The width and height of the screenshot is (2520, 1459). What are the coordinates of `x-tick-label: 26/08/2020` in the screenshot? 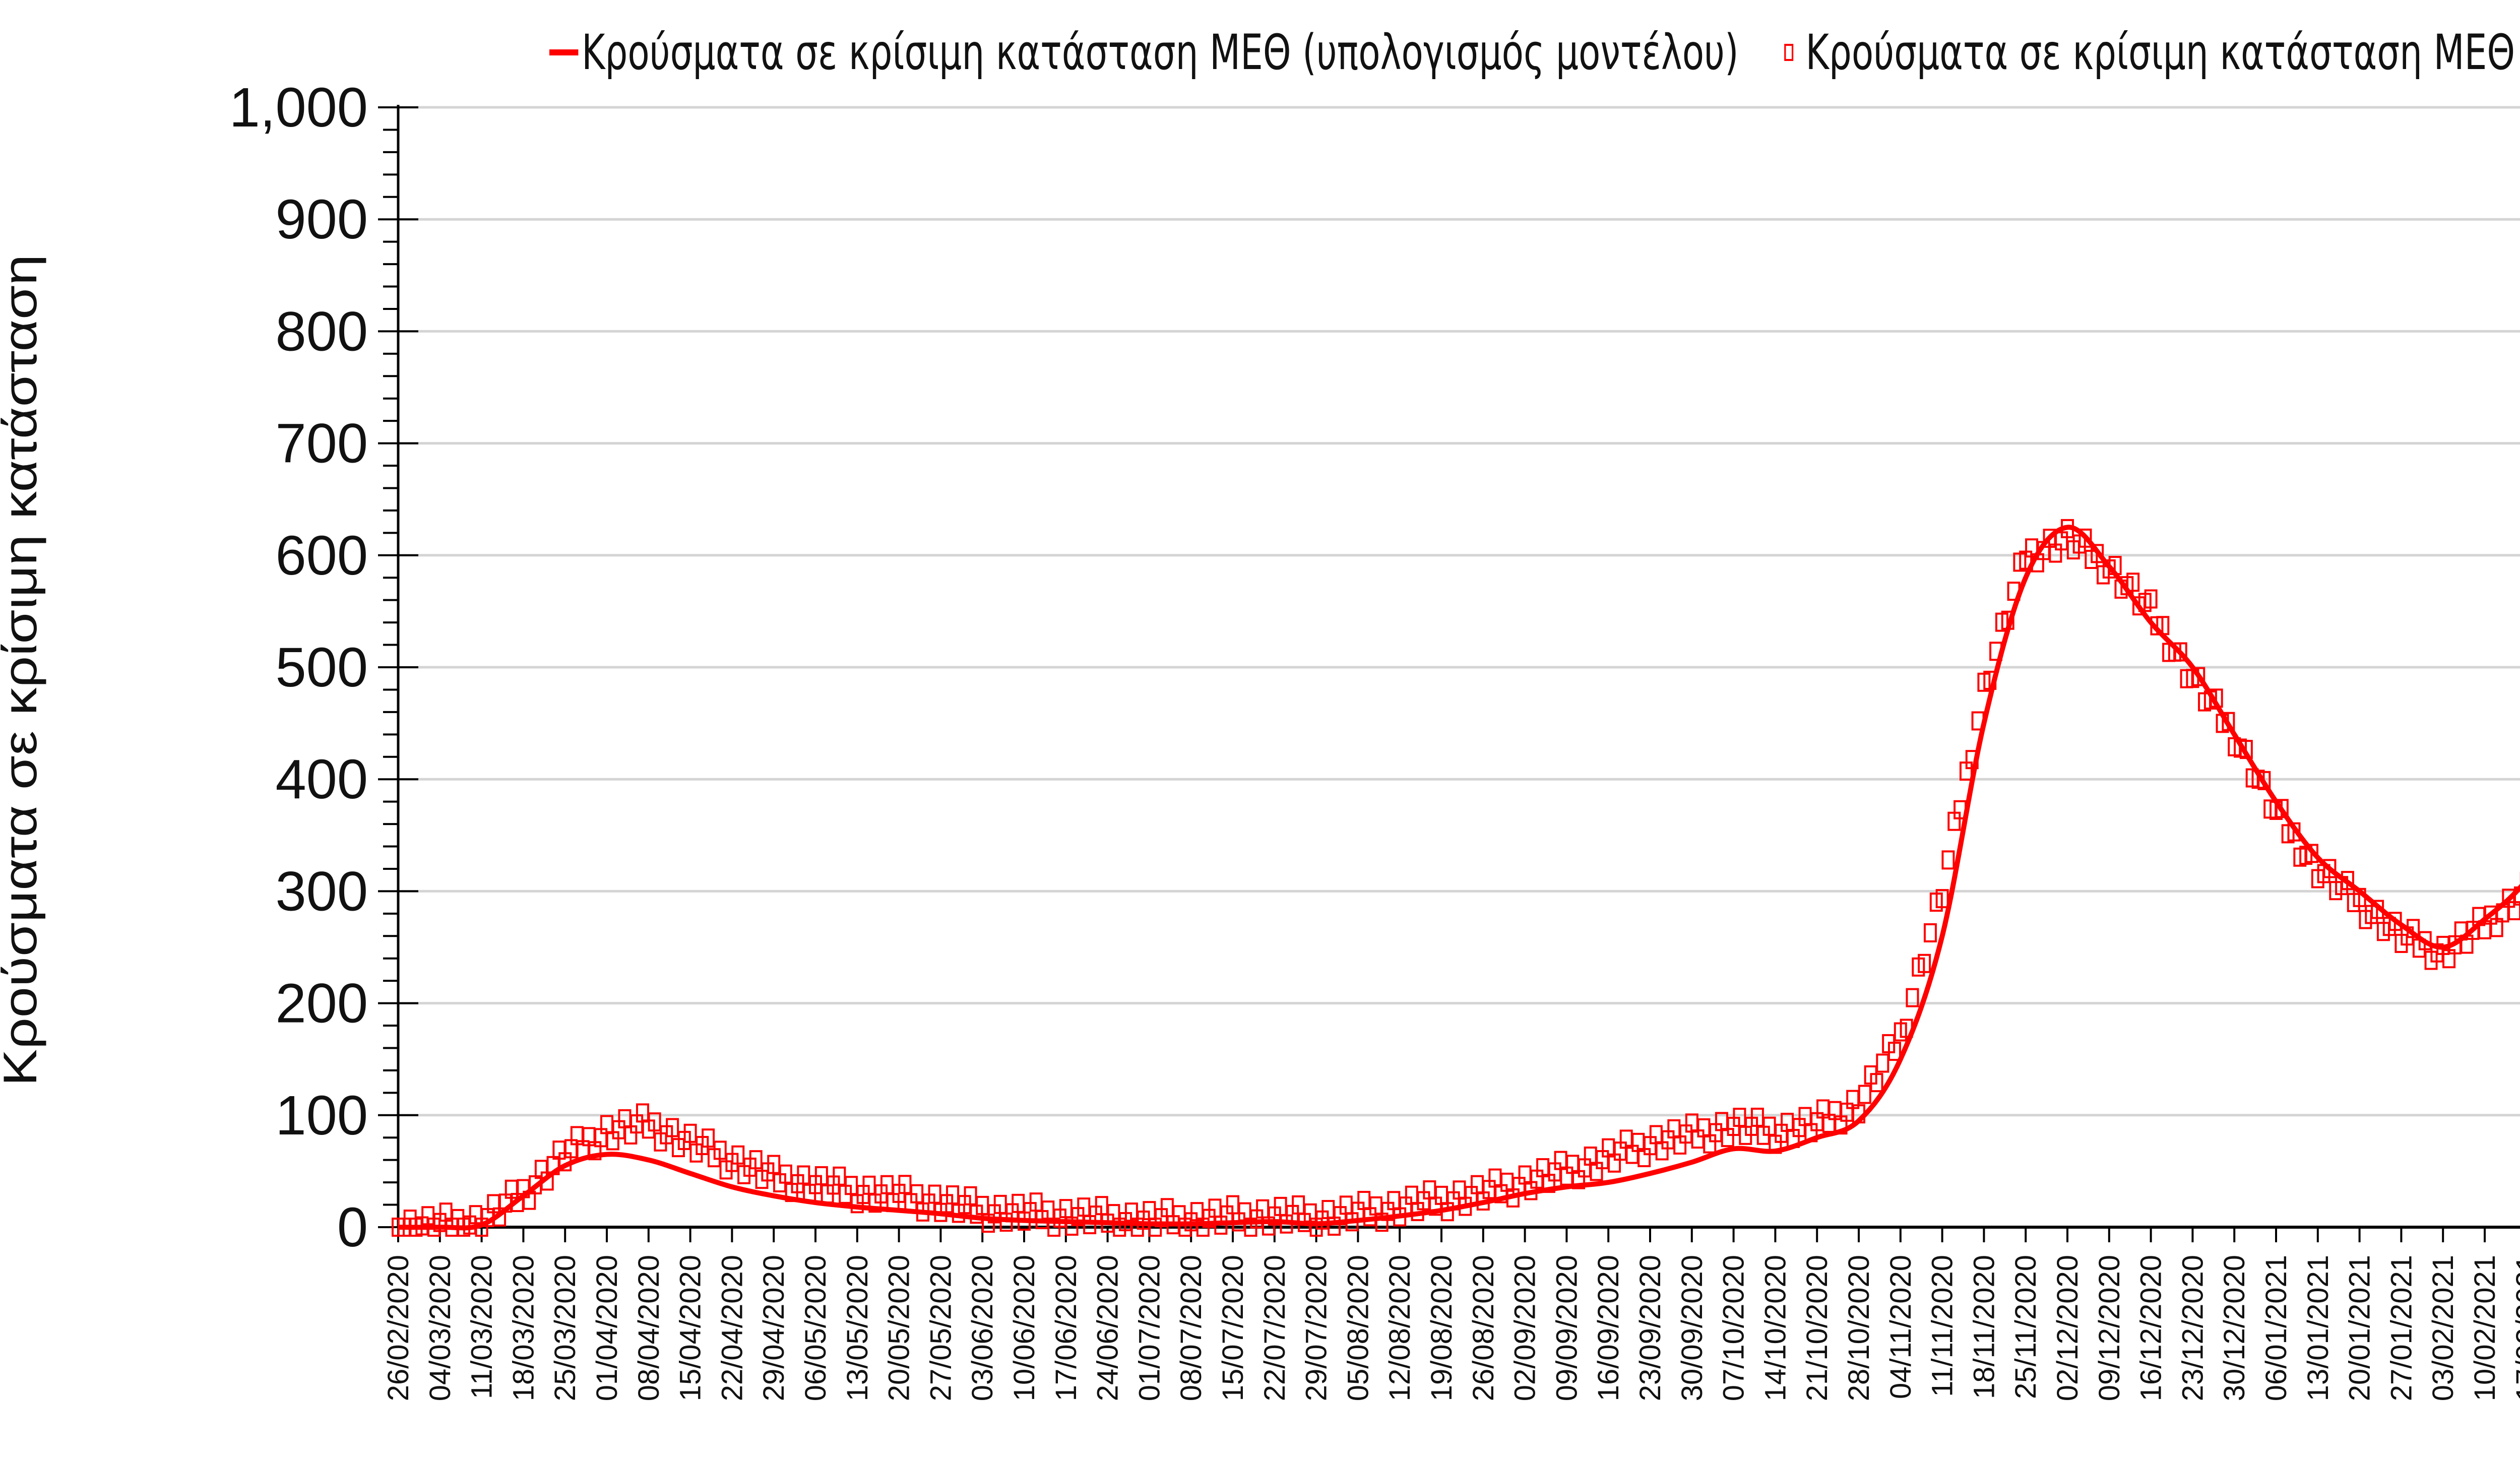 It's located at (1484, 1328).